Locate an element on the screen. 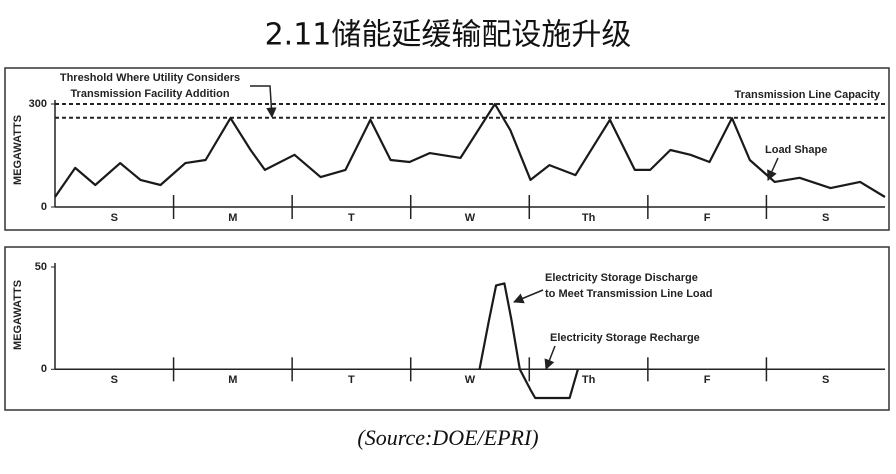 Image resolution: width=896 pixels, height=474 pixels. page-title: 2.11储能延缓输配设施升级 is located at coordinates (448, 35).